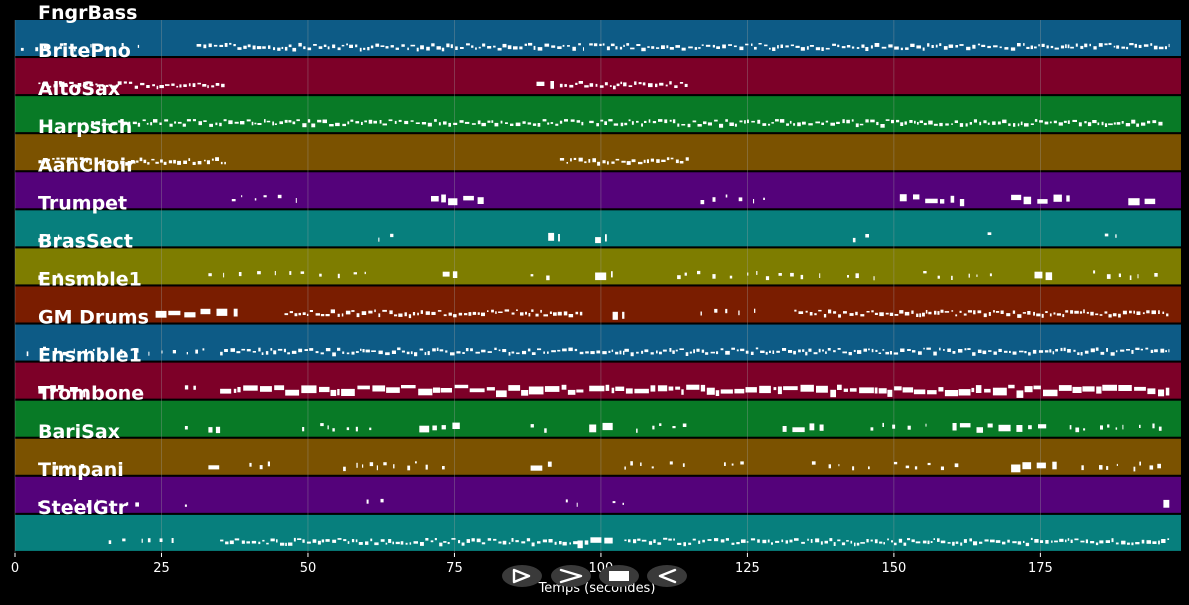 The image size is (1189, 605). I want to click on rewind-button, so click(667, 576).